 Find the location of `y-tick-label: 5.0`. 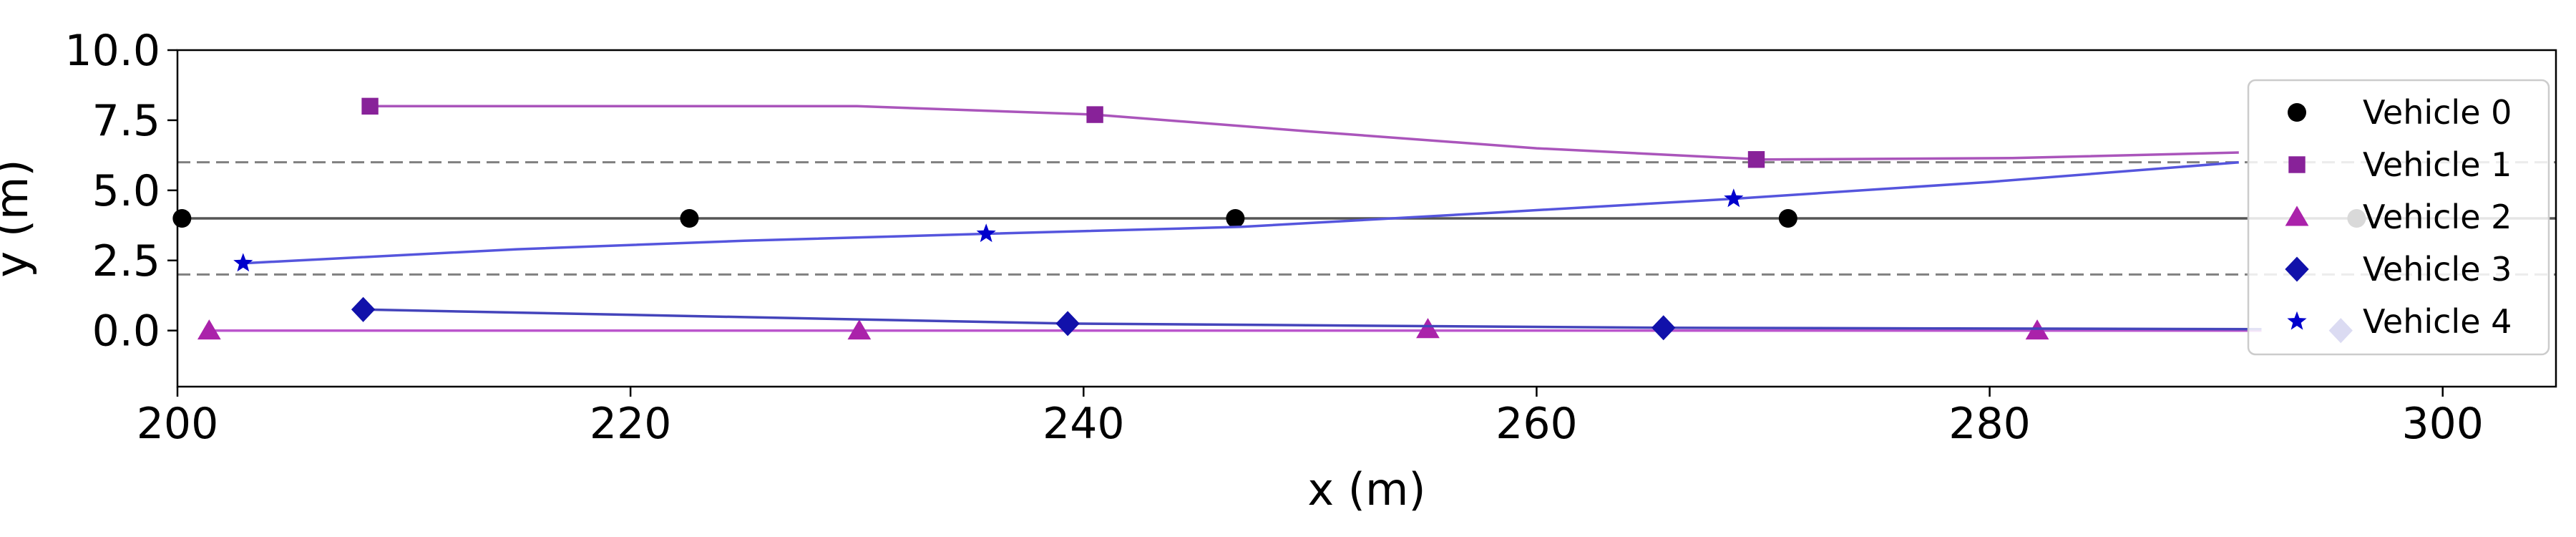

y-tick-label: 5.0 is located at coordinates (126, 191).